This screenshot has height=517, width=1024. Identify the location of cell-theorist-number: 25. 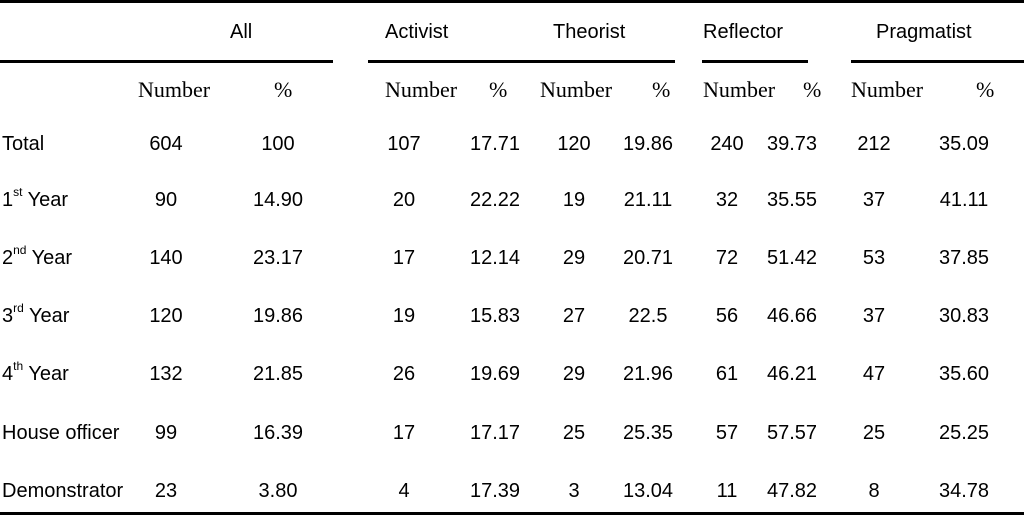
(574, 433).